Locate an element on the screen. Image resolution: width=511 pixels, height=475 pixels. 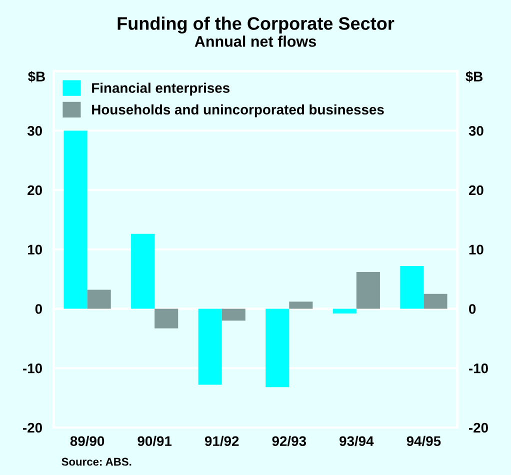
y2-axis-title: $B is located at coordinates (474, 76).